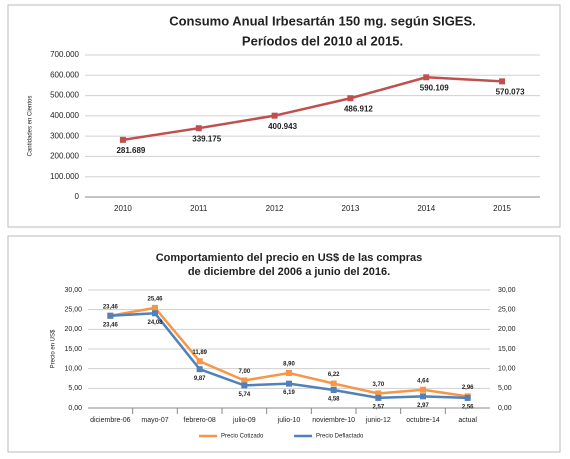 This screenshot has height=459, width=570. What do you see at coordinates (322, 40) in the screenshot?
I see `chart-title: Períodos del 2010 al 2015.` at bounding box center [322, 40].